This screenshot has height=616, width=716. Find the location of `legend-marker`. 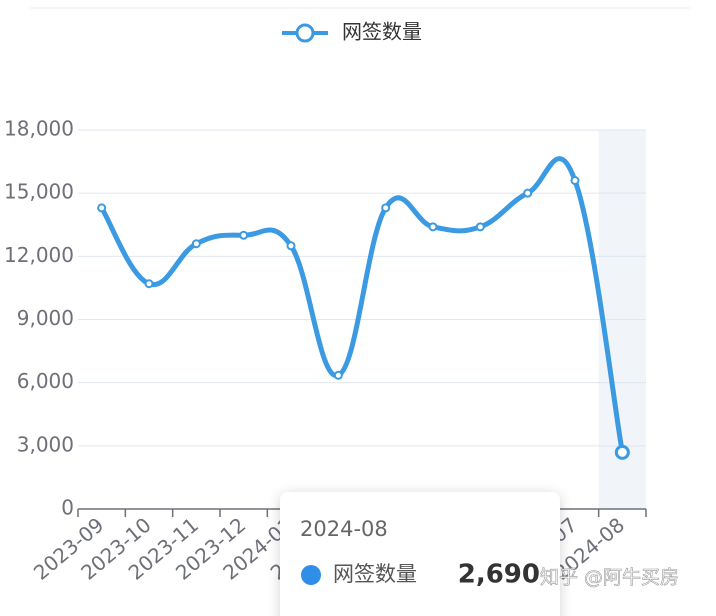

legend-marker is located at coordinates (305, 33).